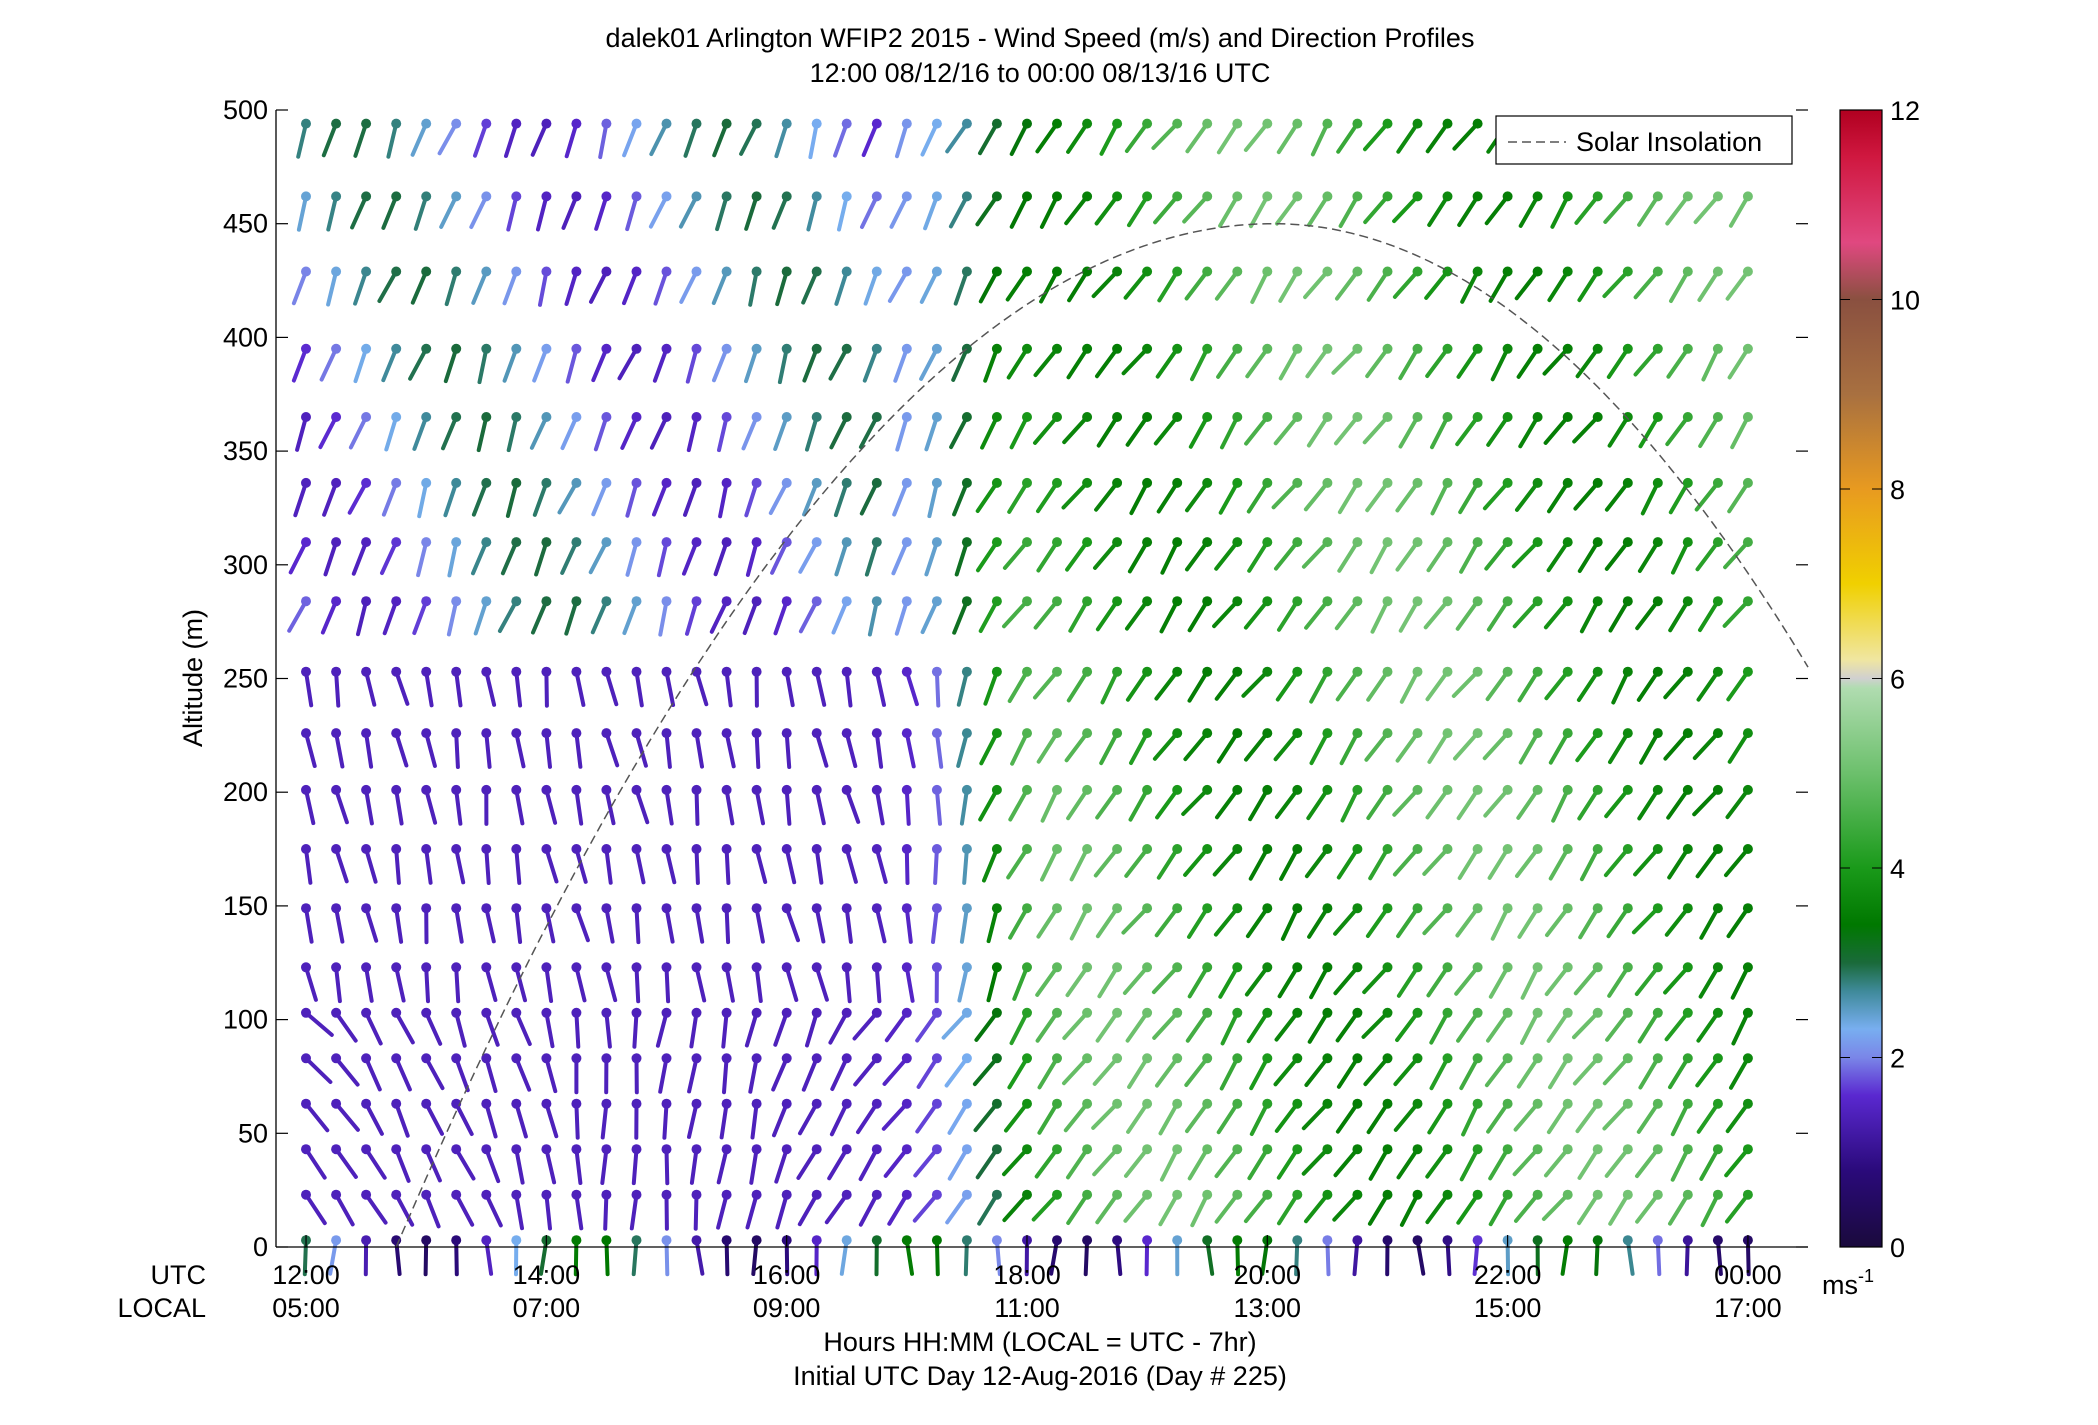 The height and width of the screenshot is (1425, 2098). Describe the element at coordinates (1027, 1275) in the screenshot. I see `x-tick-label-utc: 18:00` at that location.